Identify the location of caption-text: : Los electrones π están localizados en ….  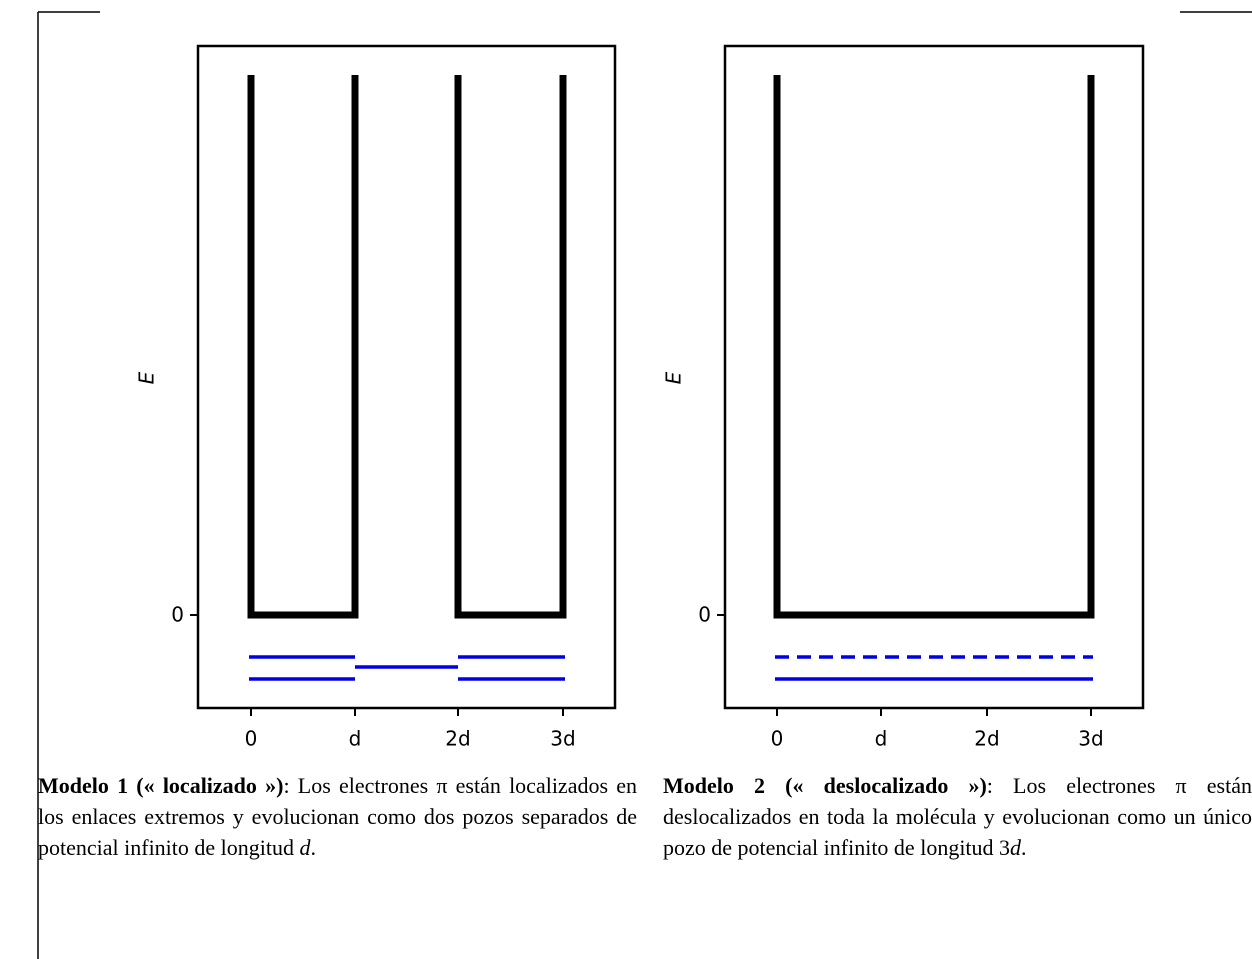
(337, 816).